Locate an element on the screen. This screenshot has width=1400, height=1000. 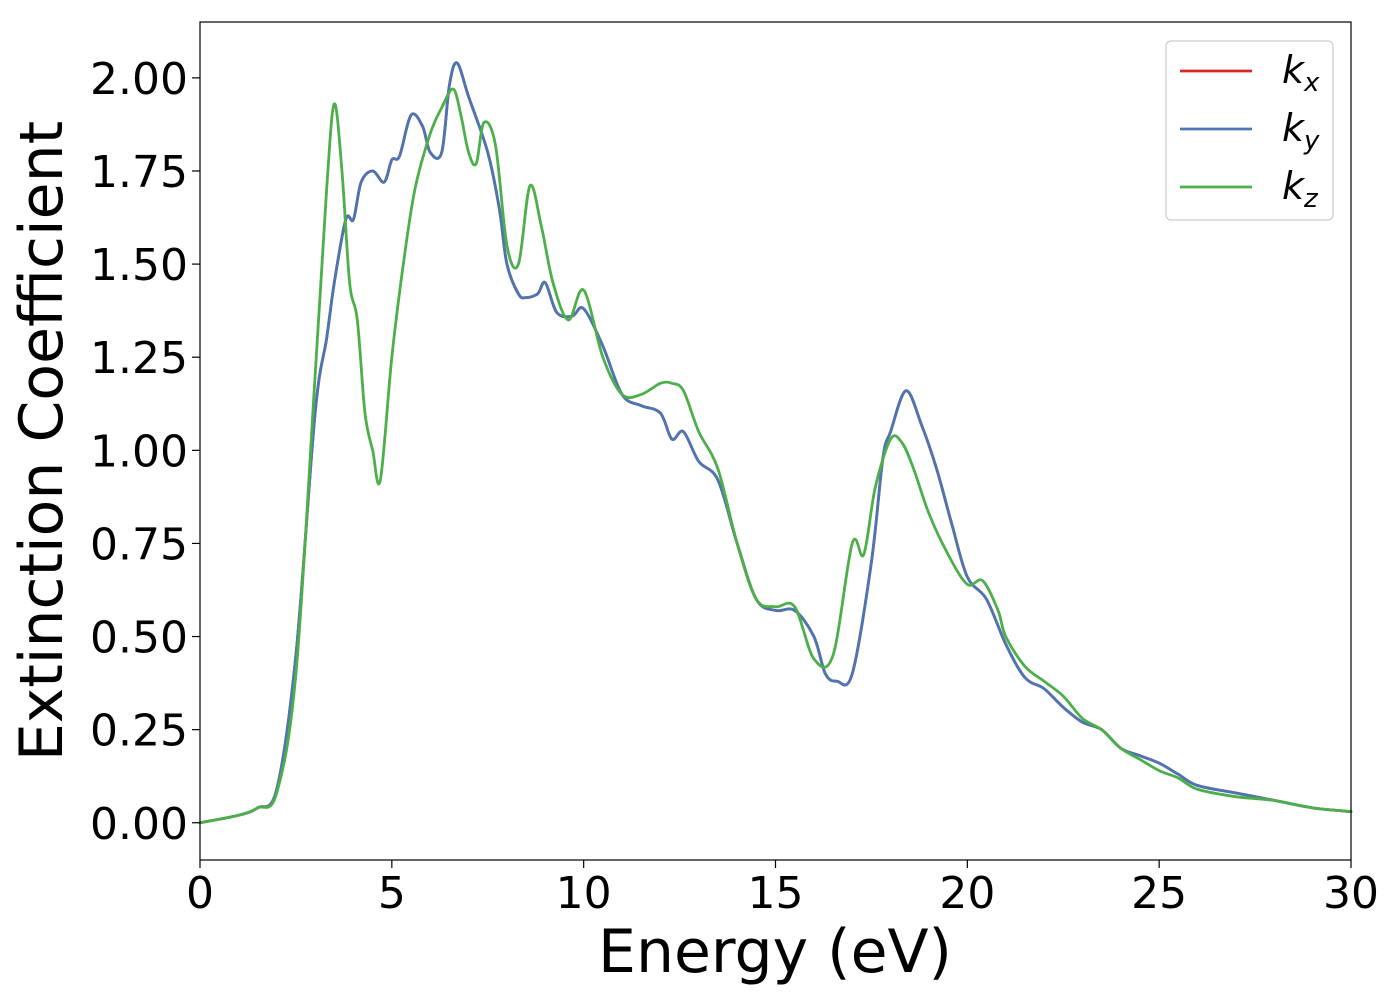
legend-label-subscript: x is located at coordinates (1311, 83).